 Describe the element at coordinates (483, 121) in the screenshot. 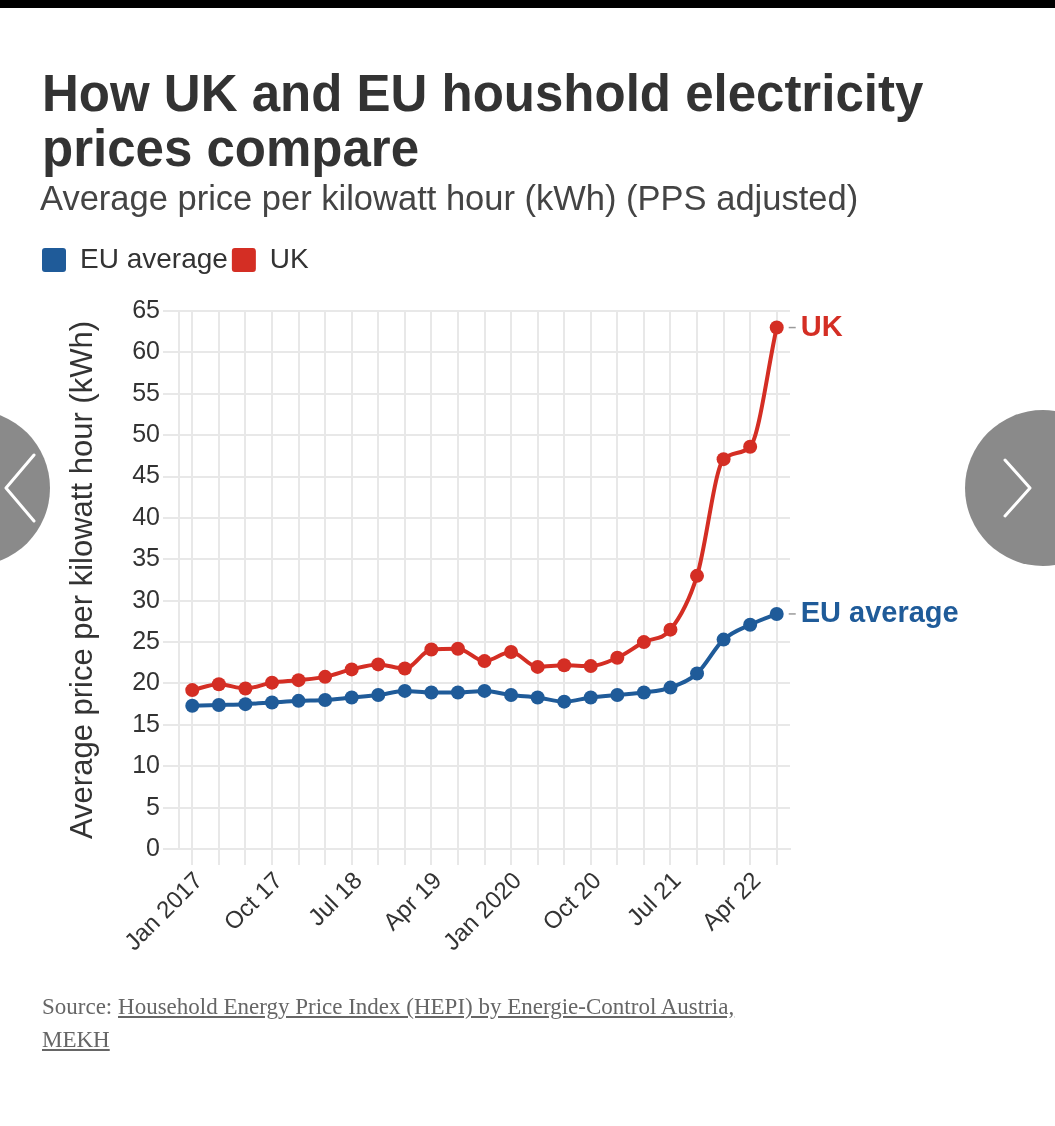

I see `chart-title: How UK and EU houshold electricity prices compare` at that location.